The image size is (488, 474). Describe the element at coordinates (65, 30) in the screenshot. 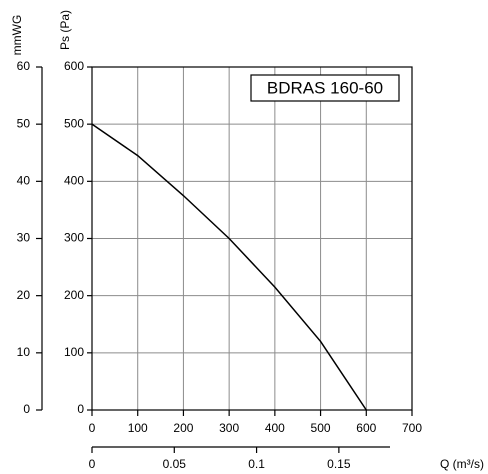

I see `y-label: Ps (Pa)` at that location.